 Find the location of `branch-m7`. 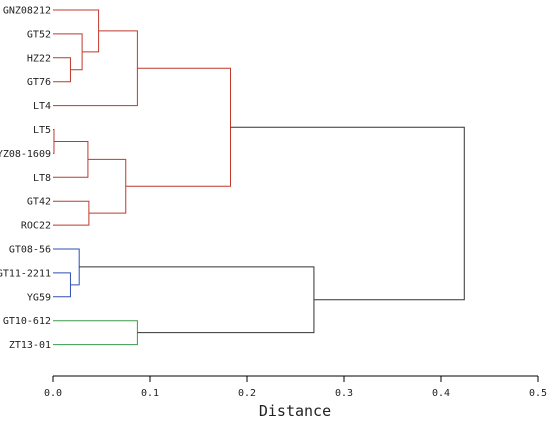

branch-m7 is located at coordinates (71, 213).